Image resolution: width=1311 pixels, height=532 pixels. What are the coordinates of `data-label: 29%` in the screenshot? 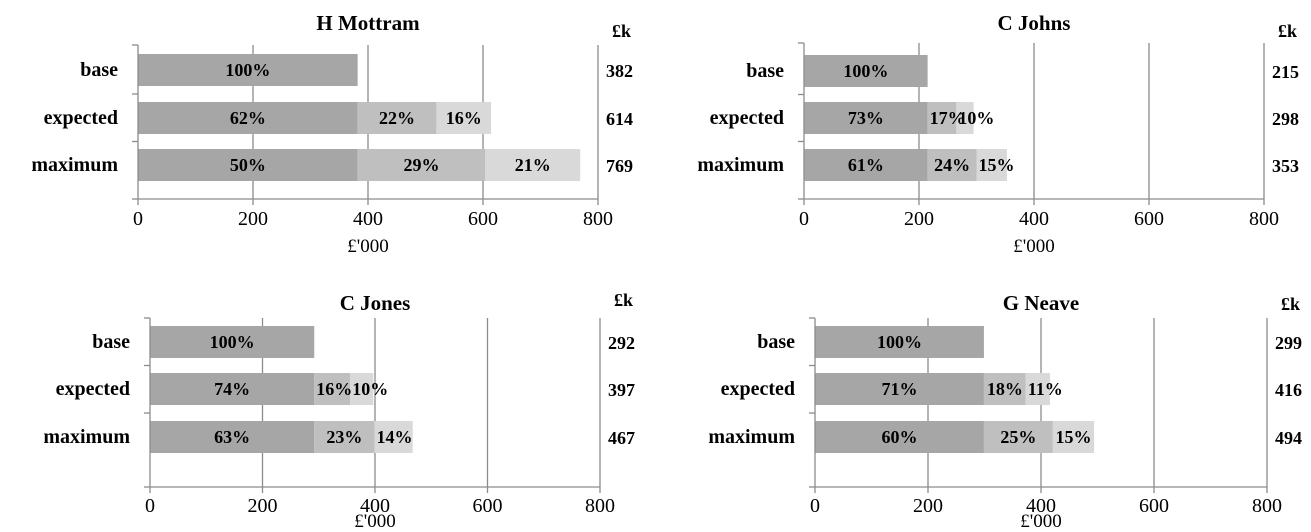 It's located at (421, 165).